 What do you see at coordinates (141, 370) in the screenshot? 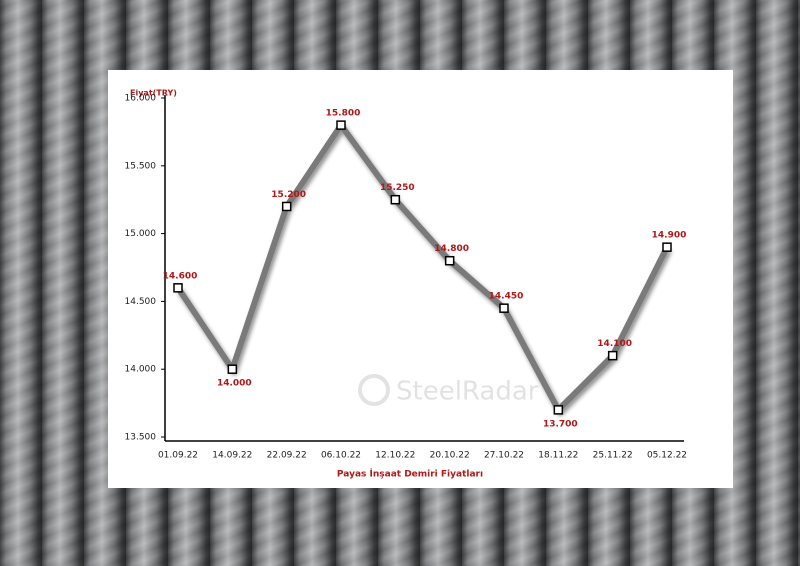
I see `y-tick-label: 14.000` at bounding box center [141, 370].